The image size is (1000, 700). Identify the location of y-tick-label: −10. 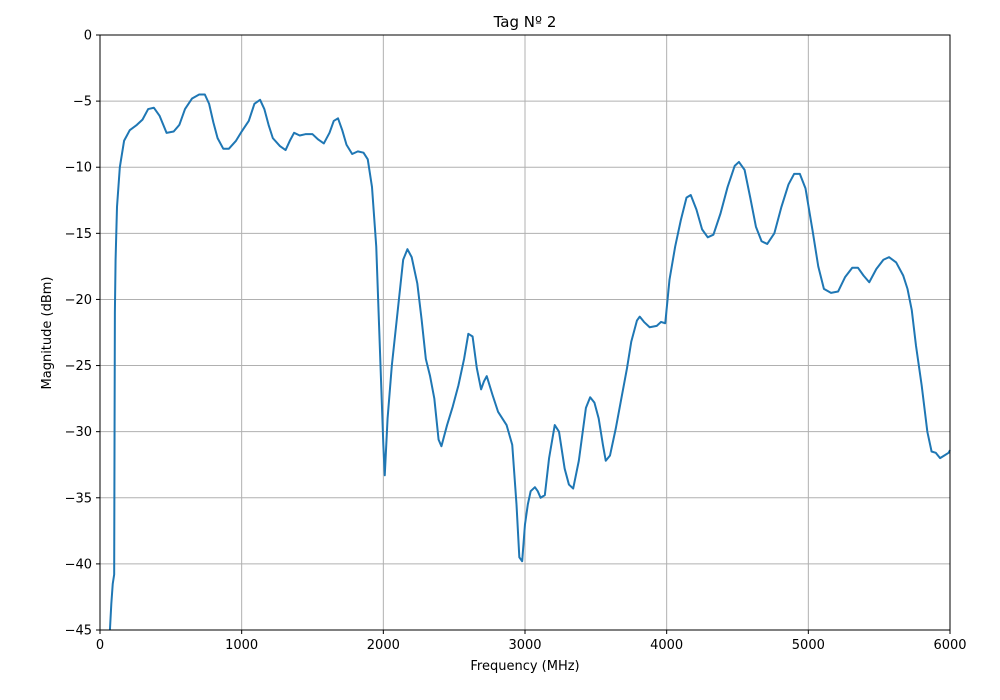
(78, 168).